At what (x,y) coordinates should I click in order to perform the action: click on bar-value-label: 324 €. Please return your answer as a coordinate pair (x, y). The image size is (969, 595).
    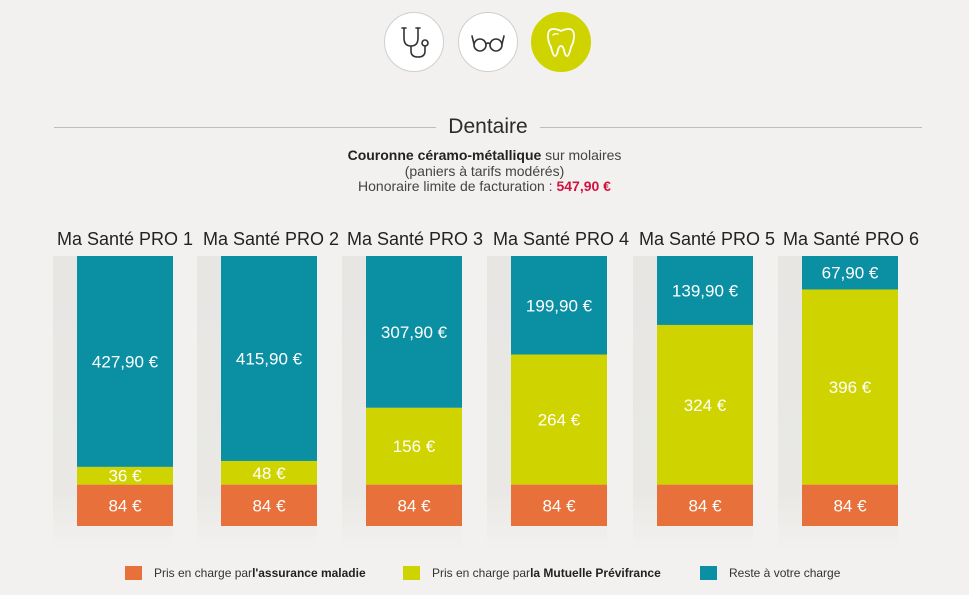
    Looking at the image, I should click on (705, 405).